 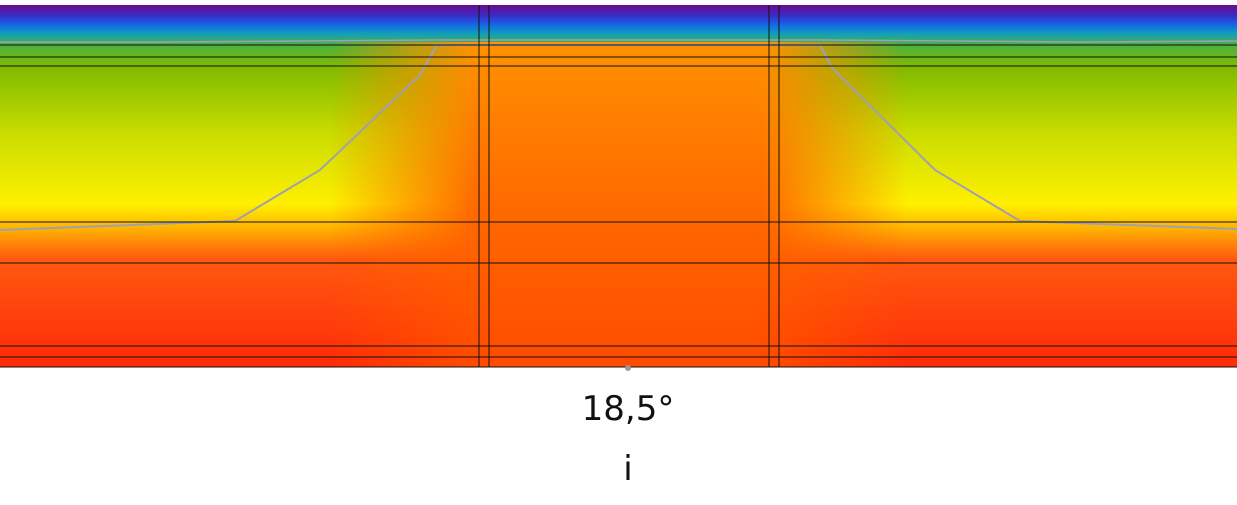 What do you see at coordinates (618, 41) in the screenshot?
I see `isotherm` at bounding box center [618, 41].